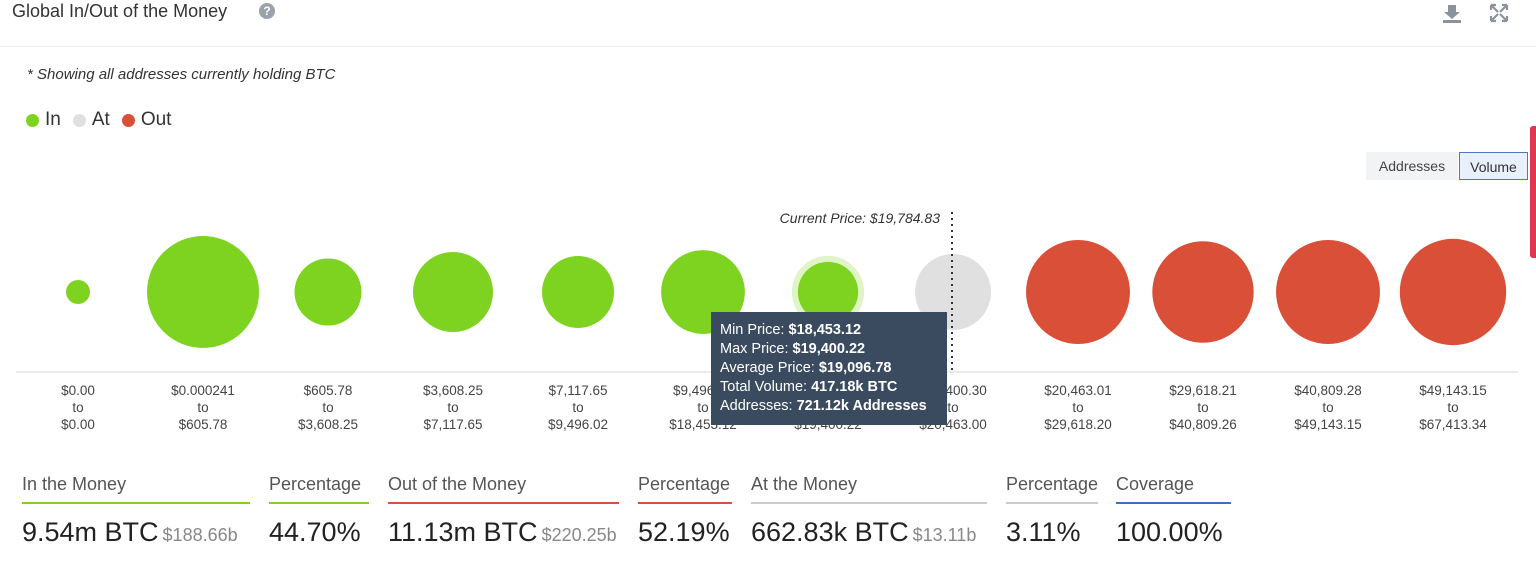 This screenshot has height=580, width=1536. What do you see at coordinates (791, 330) in the screenshot?
I see `tooltip-row-min-price: Min Price: $18,453.12` at bounding box center [791, 330].